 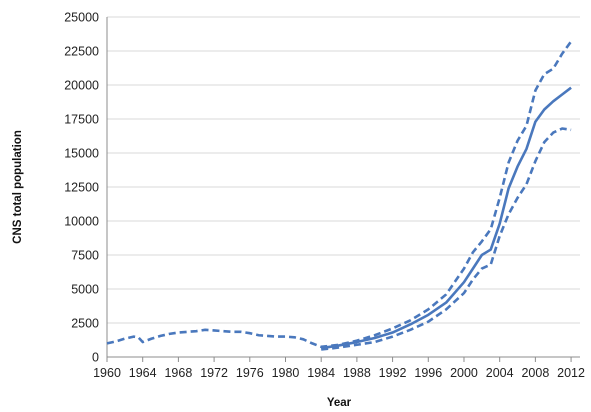 What do you see at coordinates (85, 324) in the screenshot?
I see `y-tick-label: 2500` at bounding box center [85, 324].